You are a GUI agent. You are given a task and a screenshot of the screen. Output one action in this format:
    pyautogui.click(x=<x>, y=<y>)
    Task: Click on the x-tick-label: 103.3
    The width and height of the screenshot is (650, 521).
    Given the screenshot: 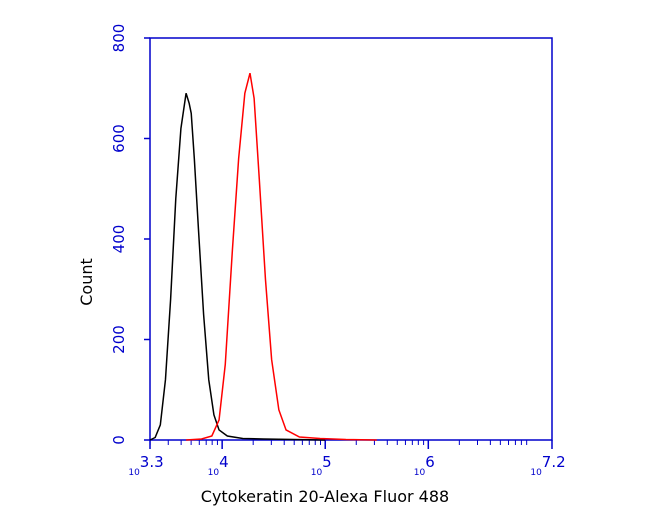 What is the action you would take?
    pyautogui.click(x=145, y=465)
    